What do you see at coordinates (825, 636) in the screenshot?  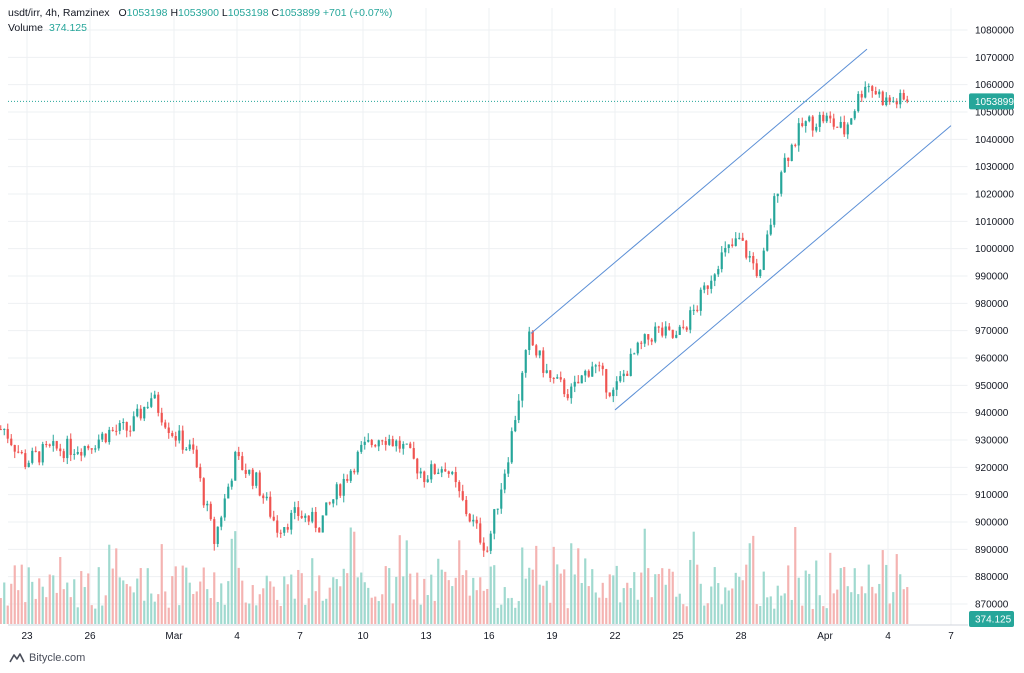 I see `x-tick-label: Apr` at bounding box center [825, 636].